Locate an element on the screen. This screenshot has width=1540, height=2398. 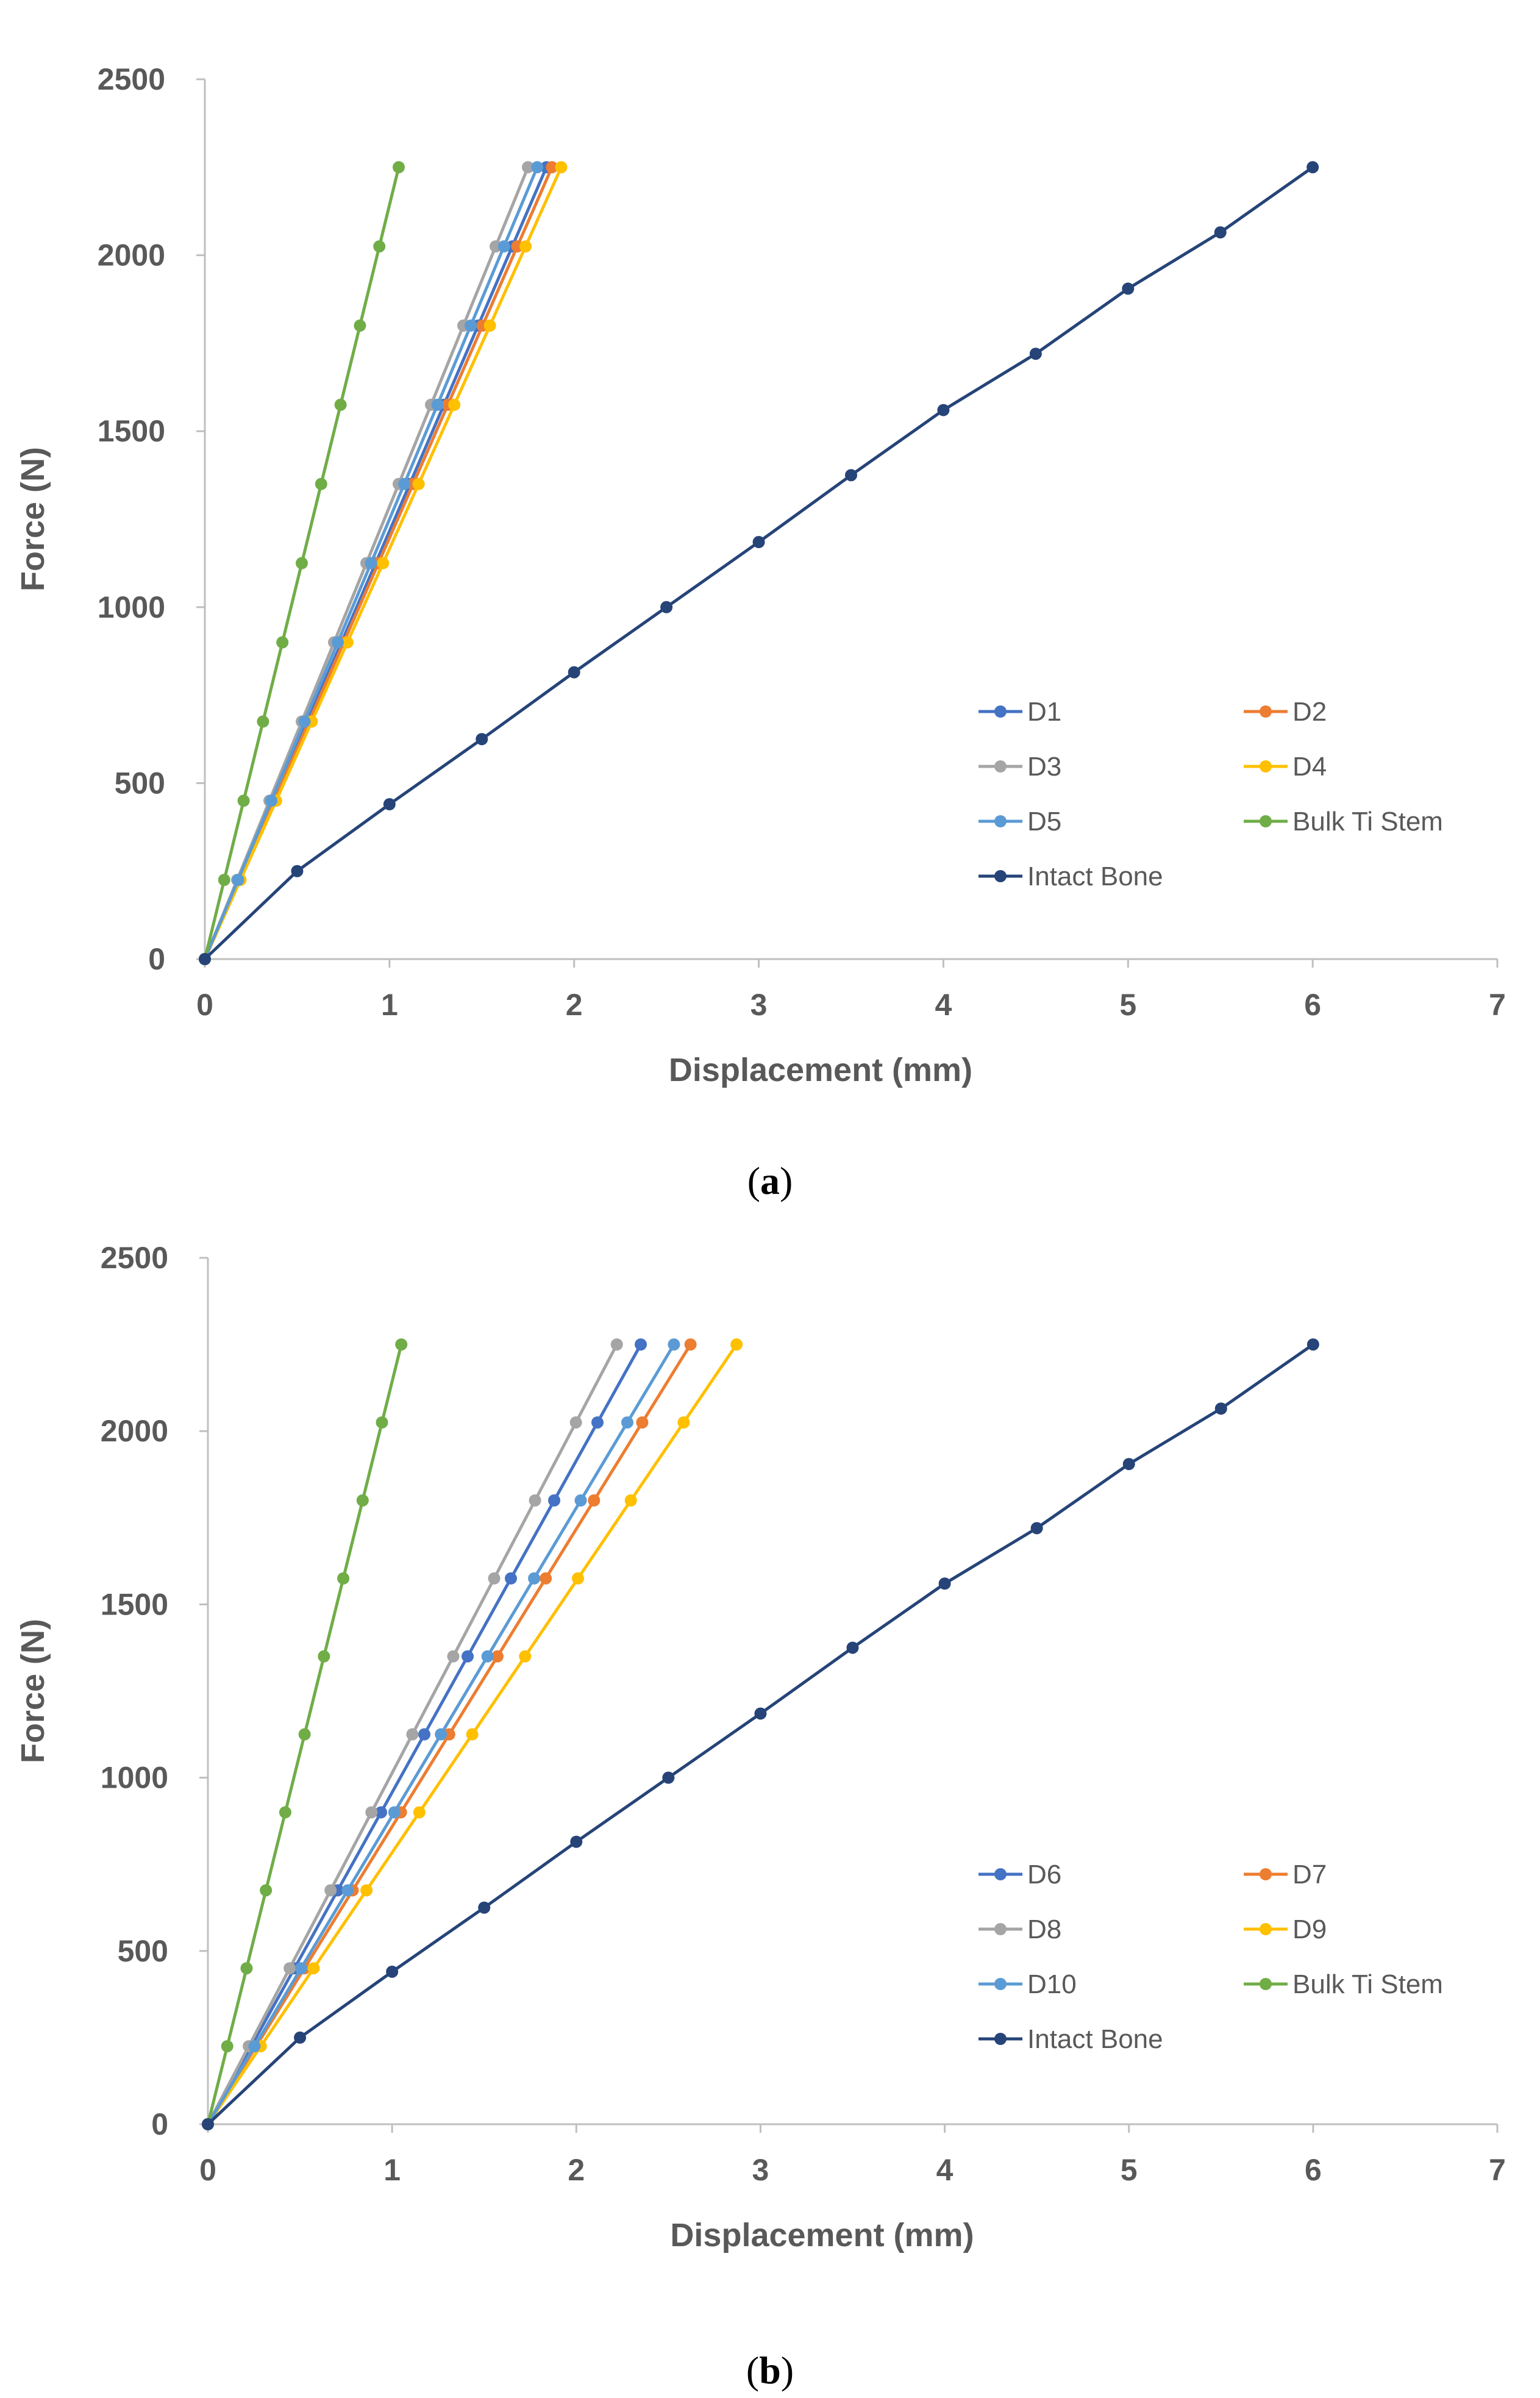
chart-0-legend-entry: D1 is located at coordinates (1020, 712).